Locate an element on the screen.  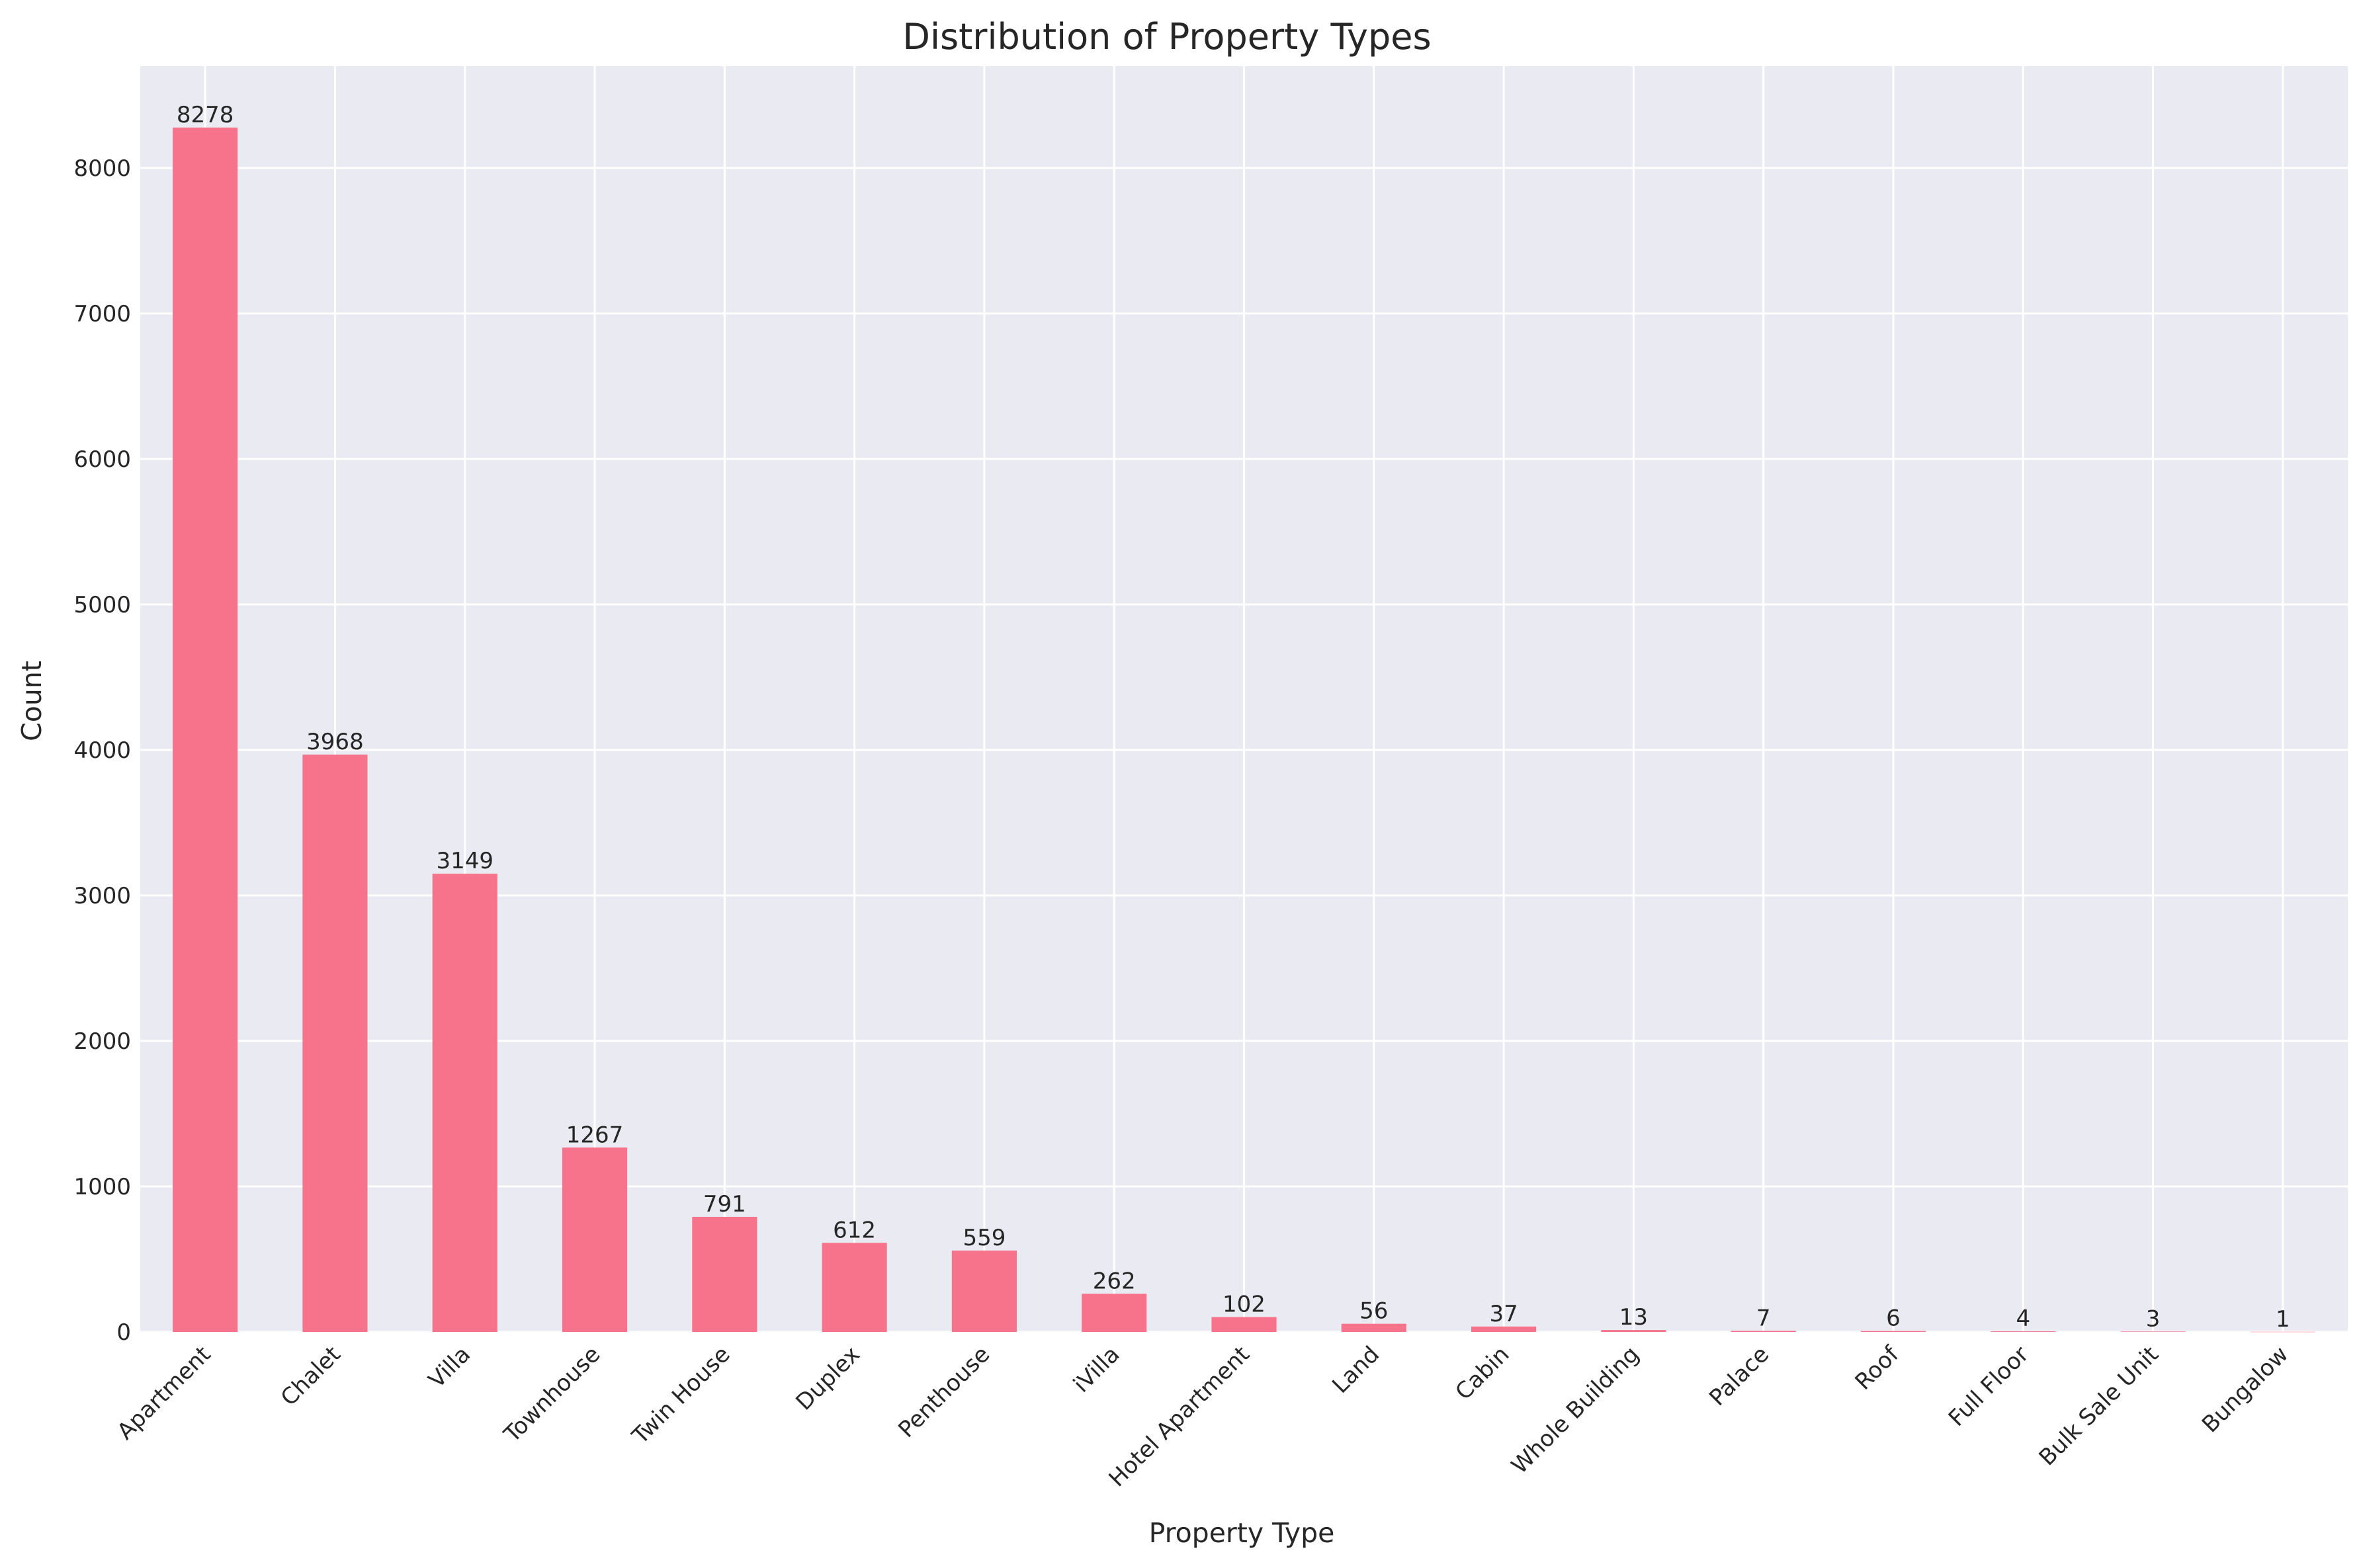
x-tick-label: Villa is located at coordinates (449, 1367).